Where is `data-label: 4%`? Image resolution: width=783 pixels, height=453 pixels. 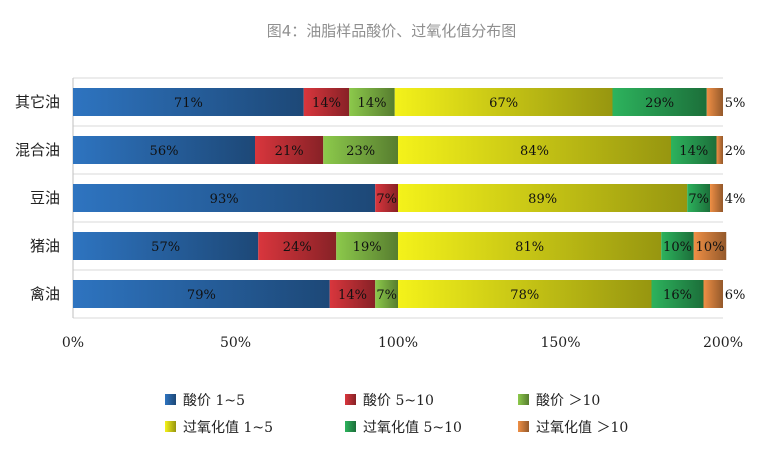
data-label: 4% is located at coordinates (735, 199).